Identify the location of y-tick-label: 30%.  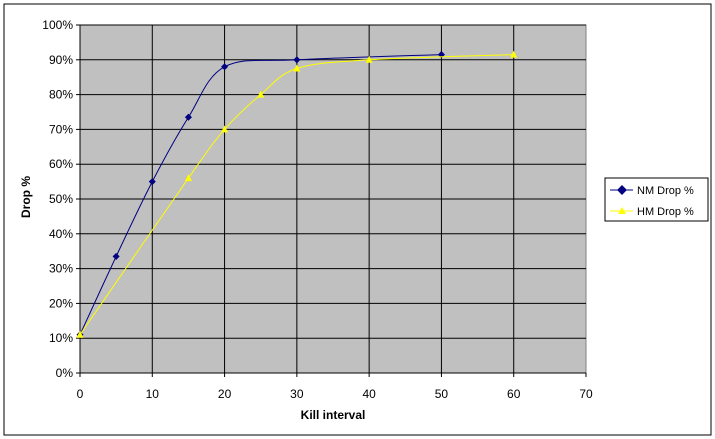
(61, 269).